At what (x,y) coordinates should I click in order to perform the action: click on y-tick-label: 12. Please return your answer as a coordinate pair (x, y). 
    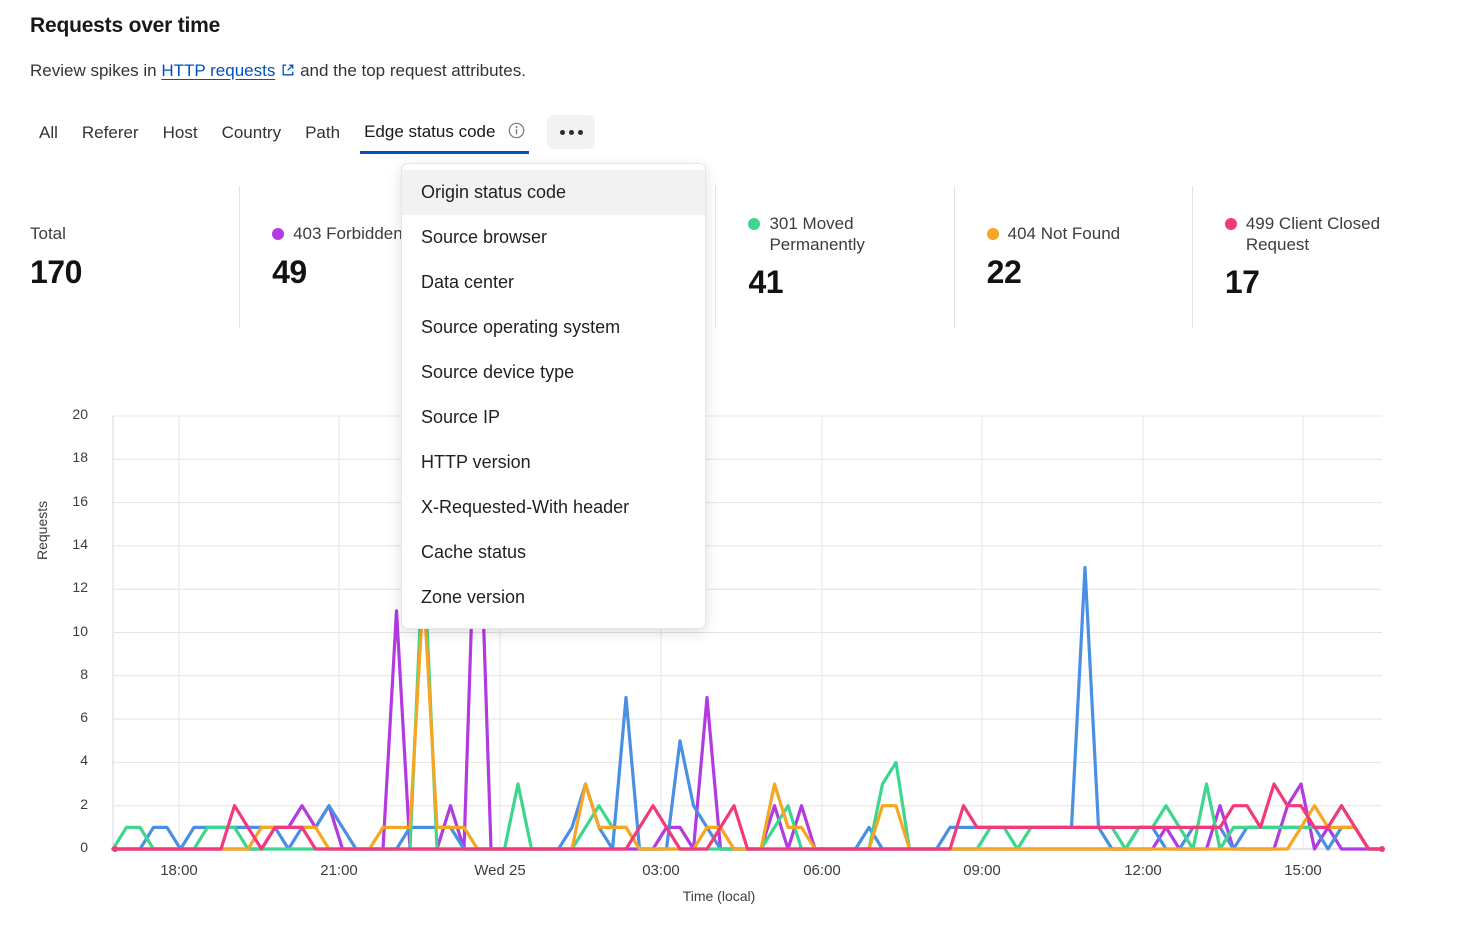
    Looking at the image, I should click on (80, 587).